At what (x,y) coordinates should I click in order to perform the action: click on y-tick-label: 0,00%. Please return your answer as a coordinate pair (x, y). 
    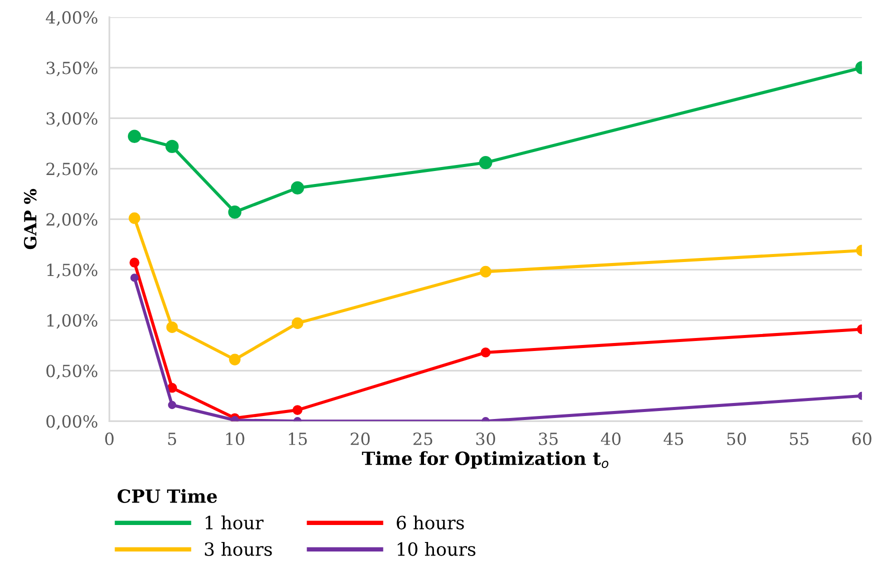
    Looking at the image, I should click on (72, 422).